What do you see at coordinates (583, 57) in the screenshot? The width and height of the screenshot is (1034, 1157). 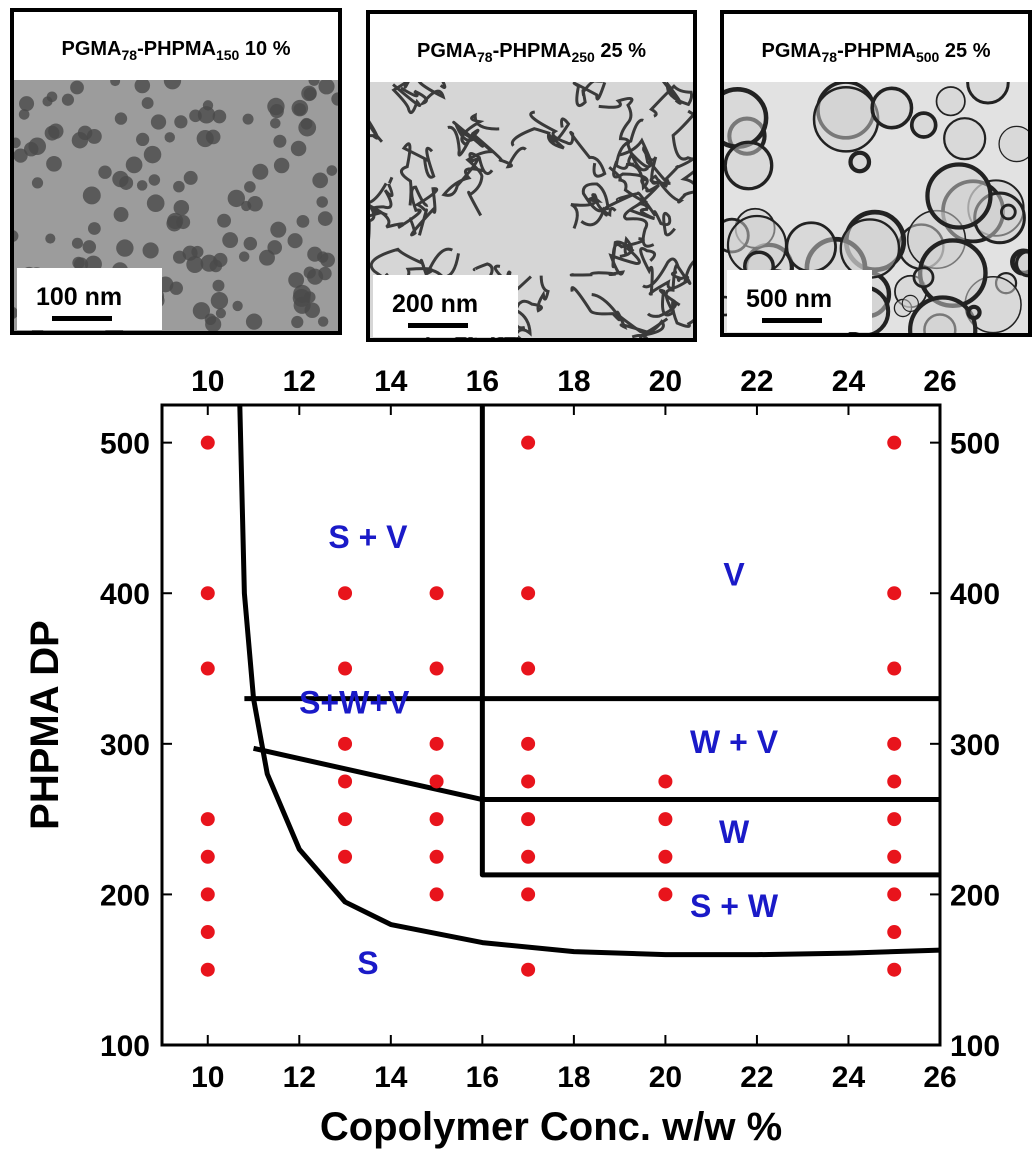 I see `subscript: 250` at bounding box center [583, 57].